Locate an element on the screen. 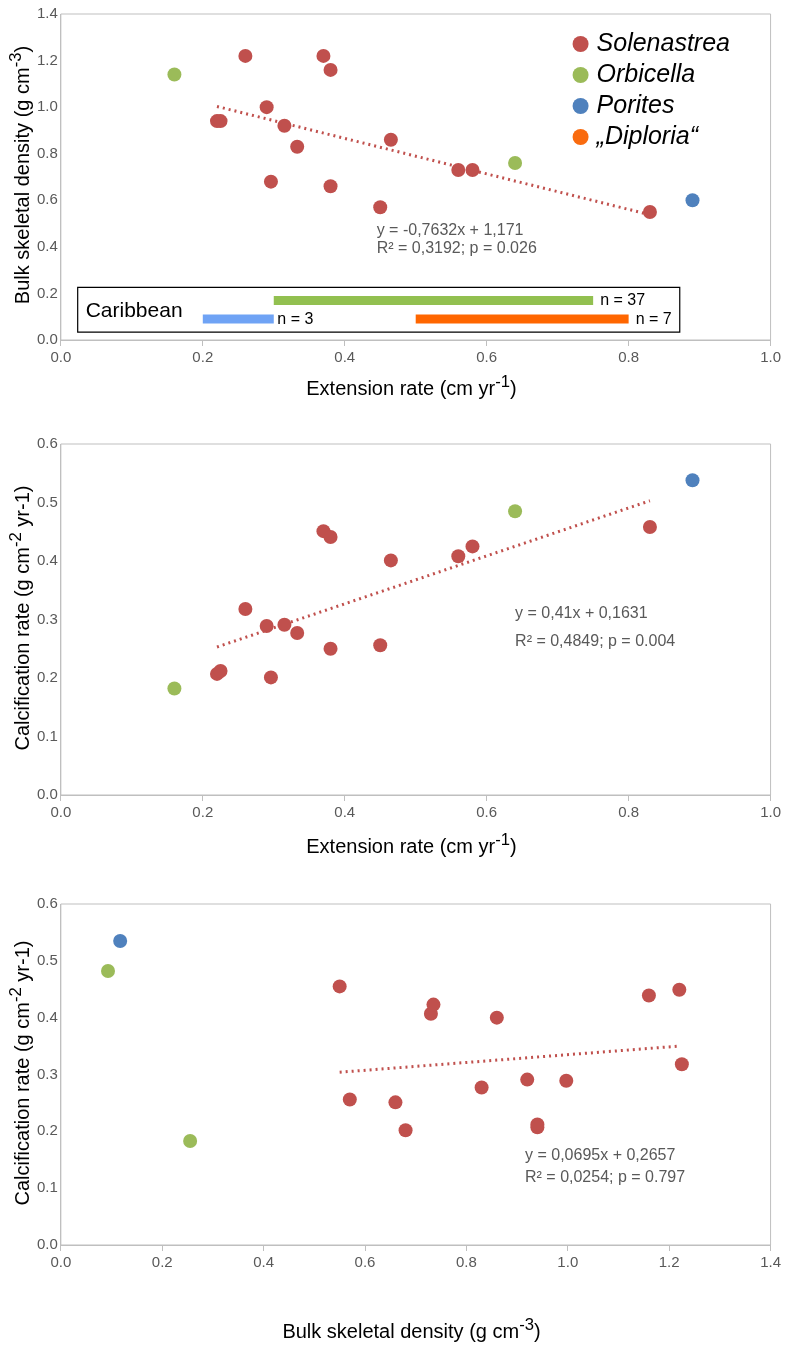 This screenshot has width=789, height=1360. legend-label: Porites is located at coordinates (635, 103).